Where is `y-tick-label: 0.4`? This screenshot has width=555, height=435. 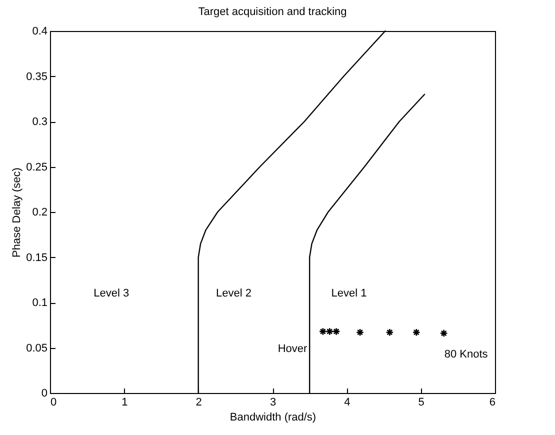
y-tick-label: 0.4 is located at coordinates (40, 32).